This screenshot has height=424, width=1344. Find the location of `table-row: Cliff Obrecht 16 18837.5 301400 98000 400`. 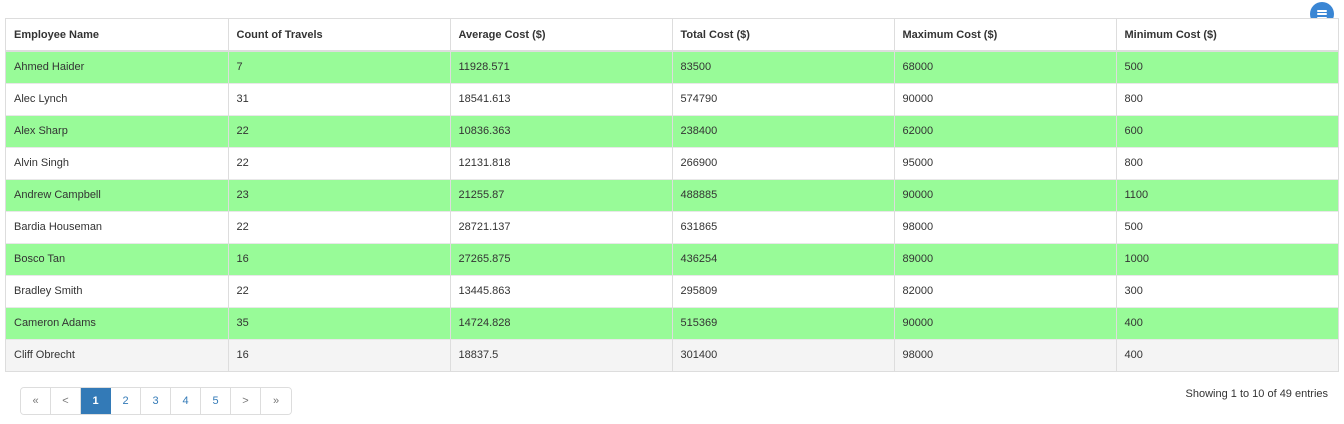

table-row: Cliff Obrecht 16 18837.5 301400 98000 400 is located at coordinates (672, 354).